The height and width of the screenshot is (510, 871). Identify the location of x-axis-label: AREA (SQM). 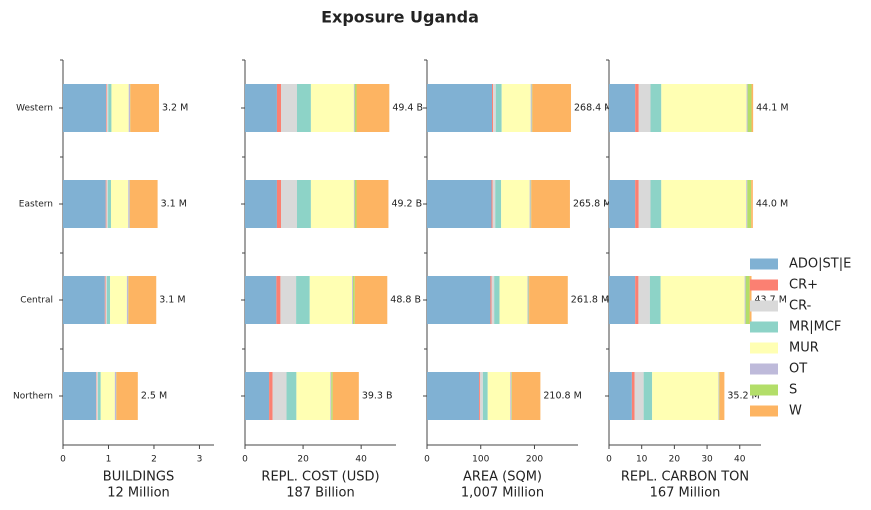
(502, 477).